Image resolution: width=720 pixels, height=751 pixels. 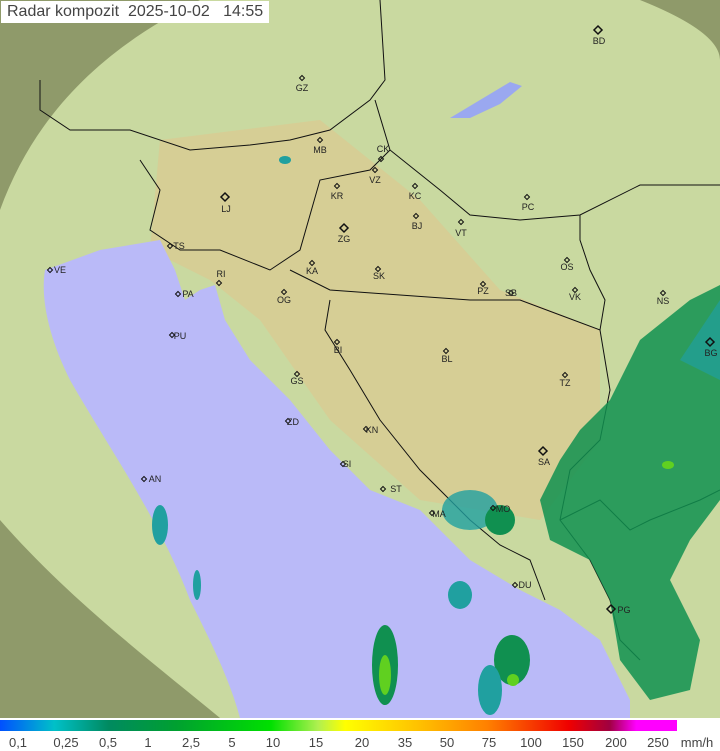 I want to click on city-label: KN, so click(x=372, y=430).